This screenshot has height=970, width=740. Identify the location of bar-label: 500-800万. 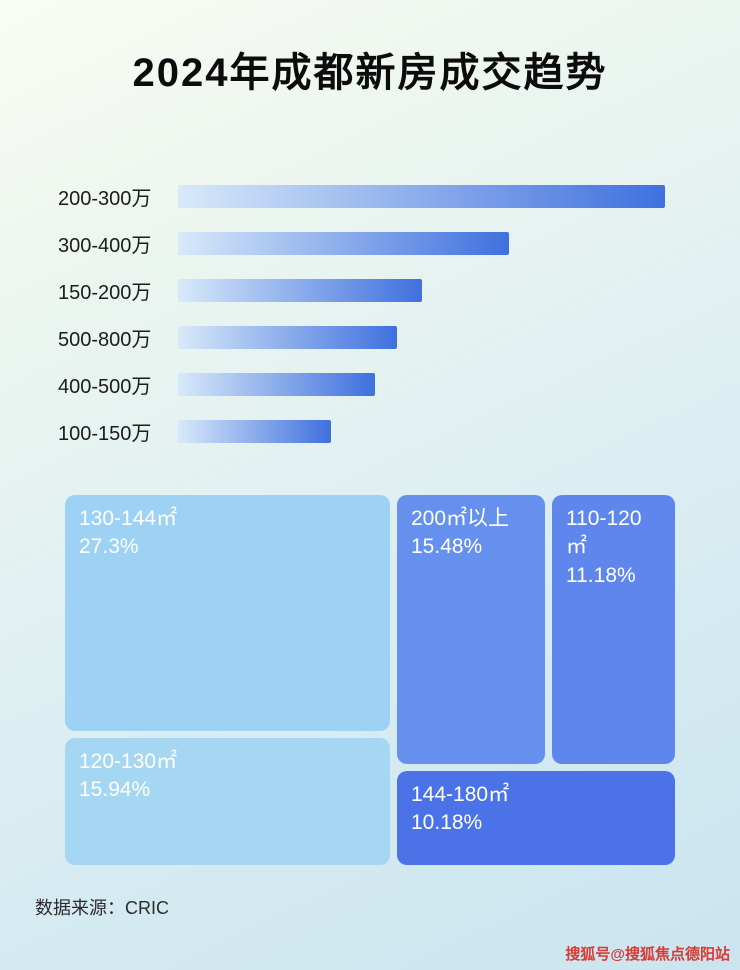
(105, 339).